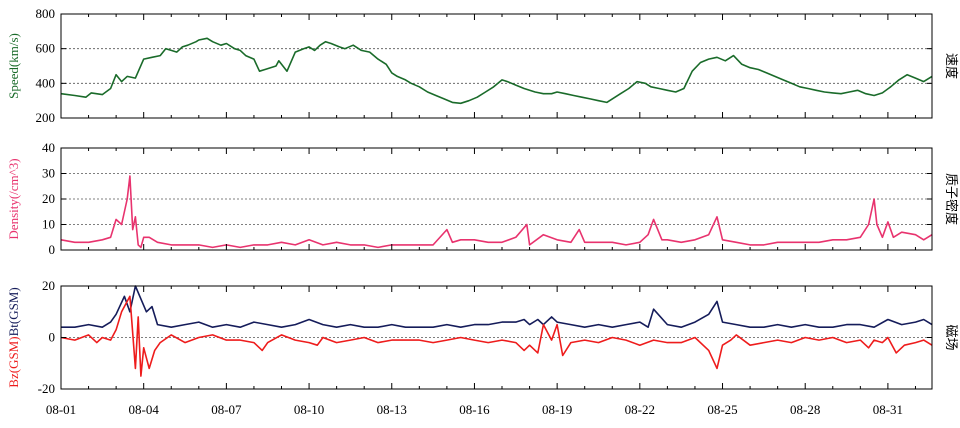 The image size is (960, 428). What do you see at coordinates (950, 337) in the screenshot?
I see `right-panel-label: 磁场` at bounding box center [950, 337].